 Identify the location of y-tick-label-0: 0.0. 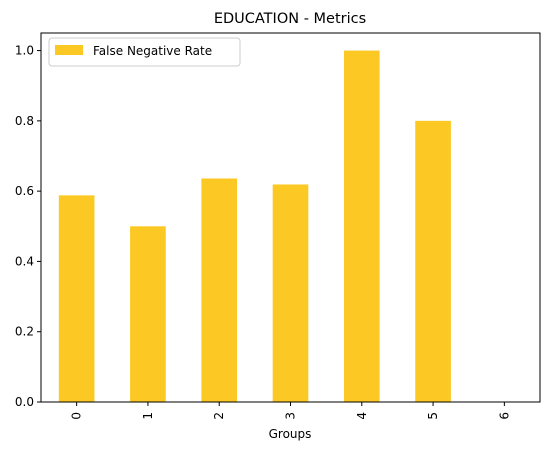
(24, 402).